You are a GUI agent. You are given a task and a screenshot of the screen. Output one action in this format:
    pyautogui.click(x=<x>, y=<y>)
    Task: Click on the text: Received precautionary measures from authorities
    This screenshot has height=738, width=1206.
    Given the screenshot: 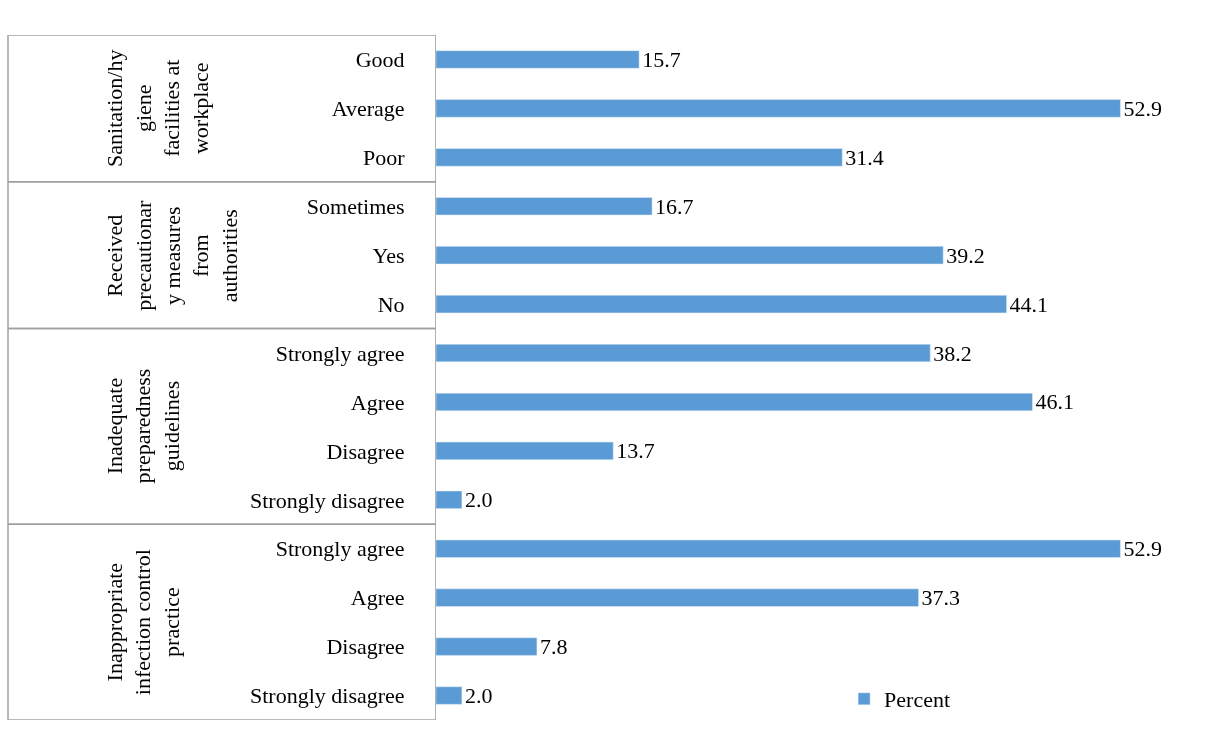 What is the action you would take?
    pyautogui.click(x=172, y=255)
    